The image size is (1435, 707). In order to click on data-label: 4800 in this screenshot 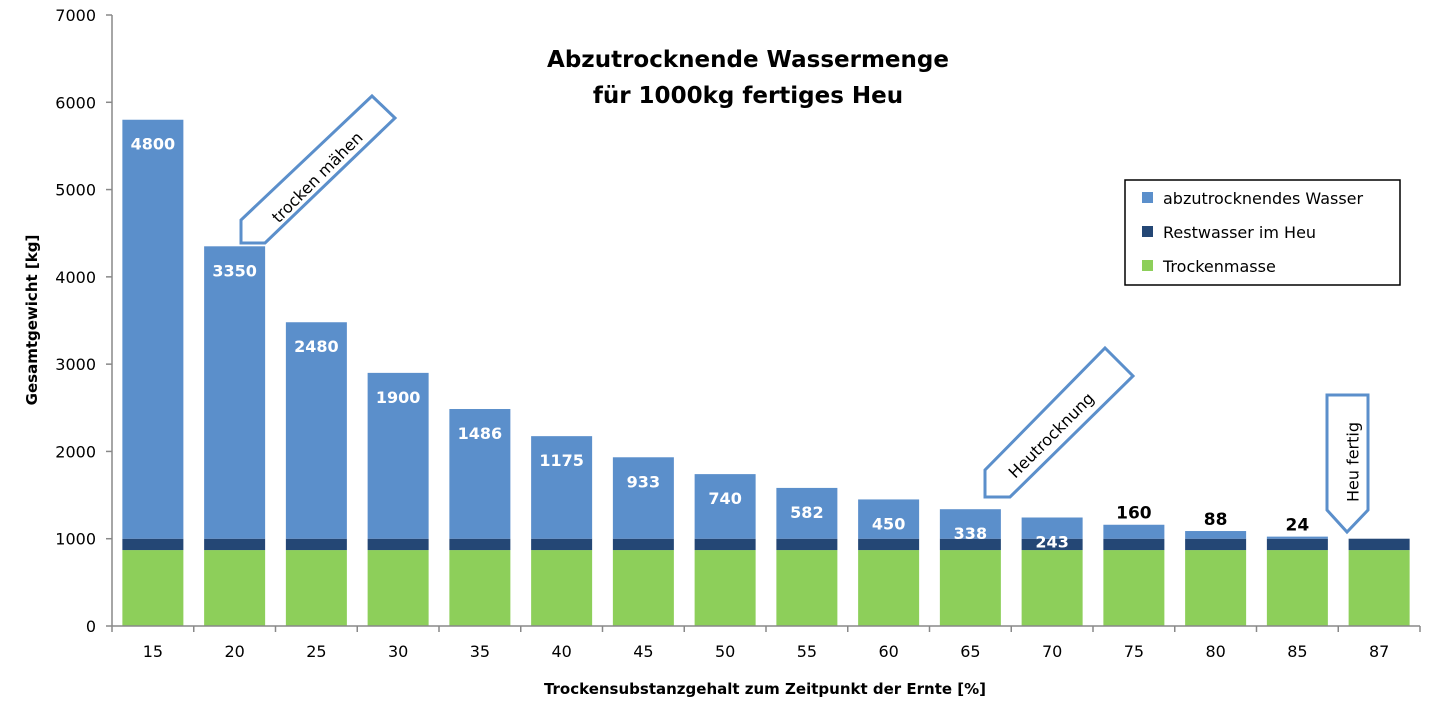, I will do `click(153, 144)`.